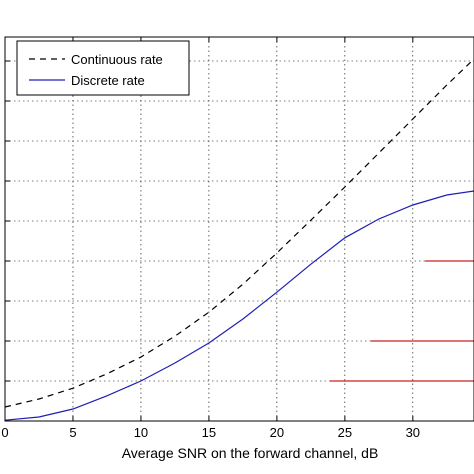 The width and height of the screenshot is (474, 474). Describe the element at coordinates (277, 432) in the screenshot. I see `x-tick-label: 20` at that location.